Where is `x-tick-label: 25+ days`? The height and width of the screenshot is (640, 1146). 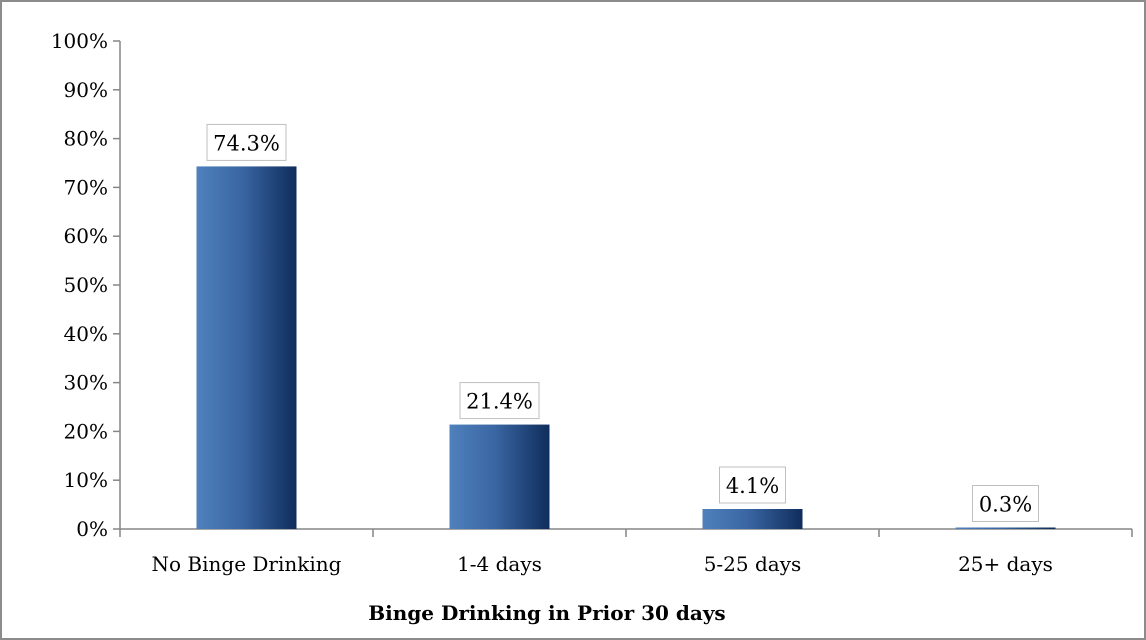
x-tick-label: 25+ days is located at coordinates (1005, 564).